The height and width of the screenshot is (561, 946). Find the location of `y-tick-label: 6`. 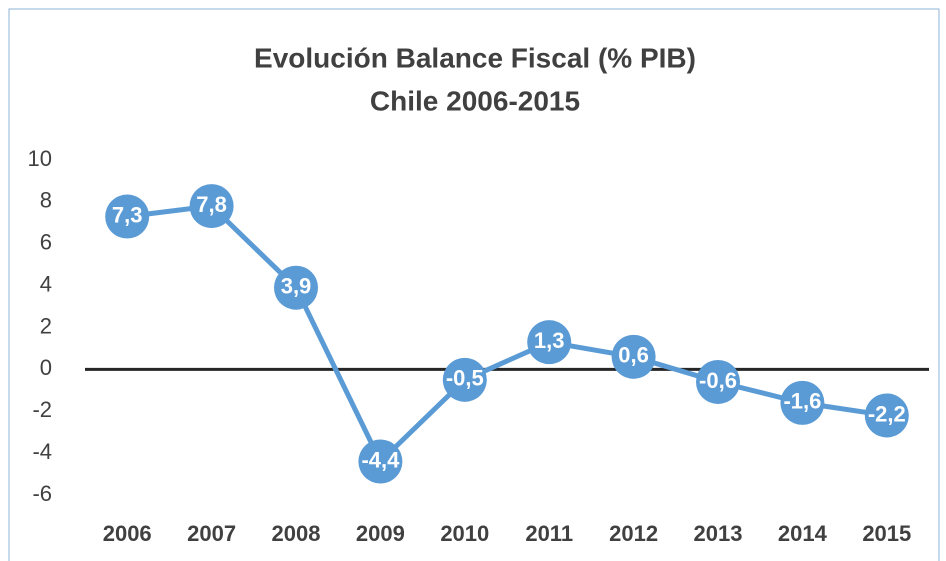

y-tick-label: 6 is located at coordinates (46, 242).